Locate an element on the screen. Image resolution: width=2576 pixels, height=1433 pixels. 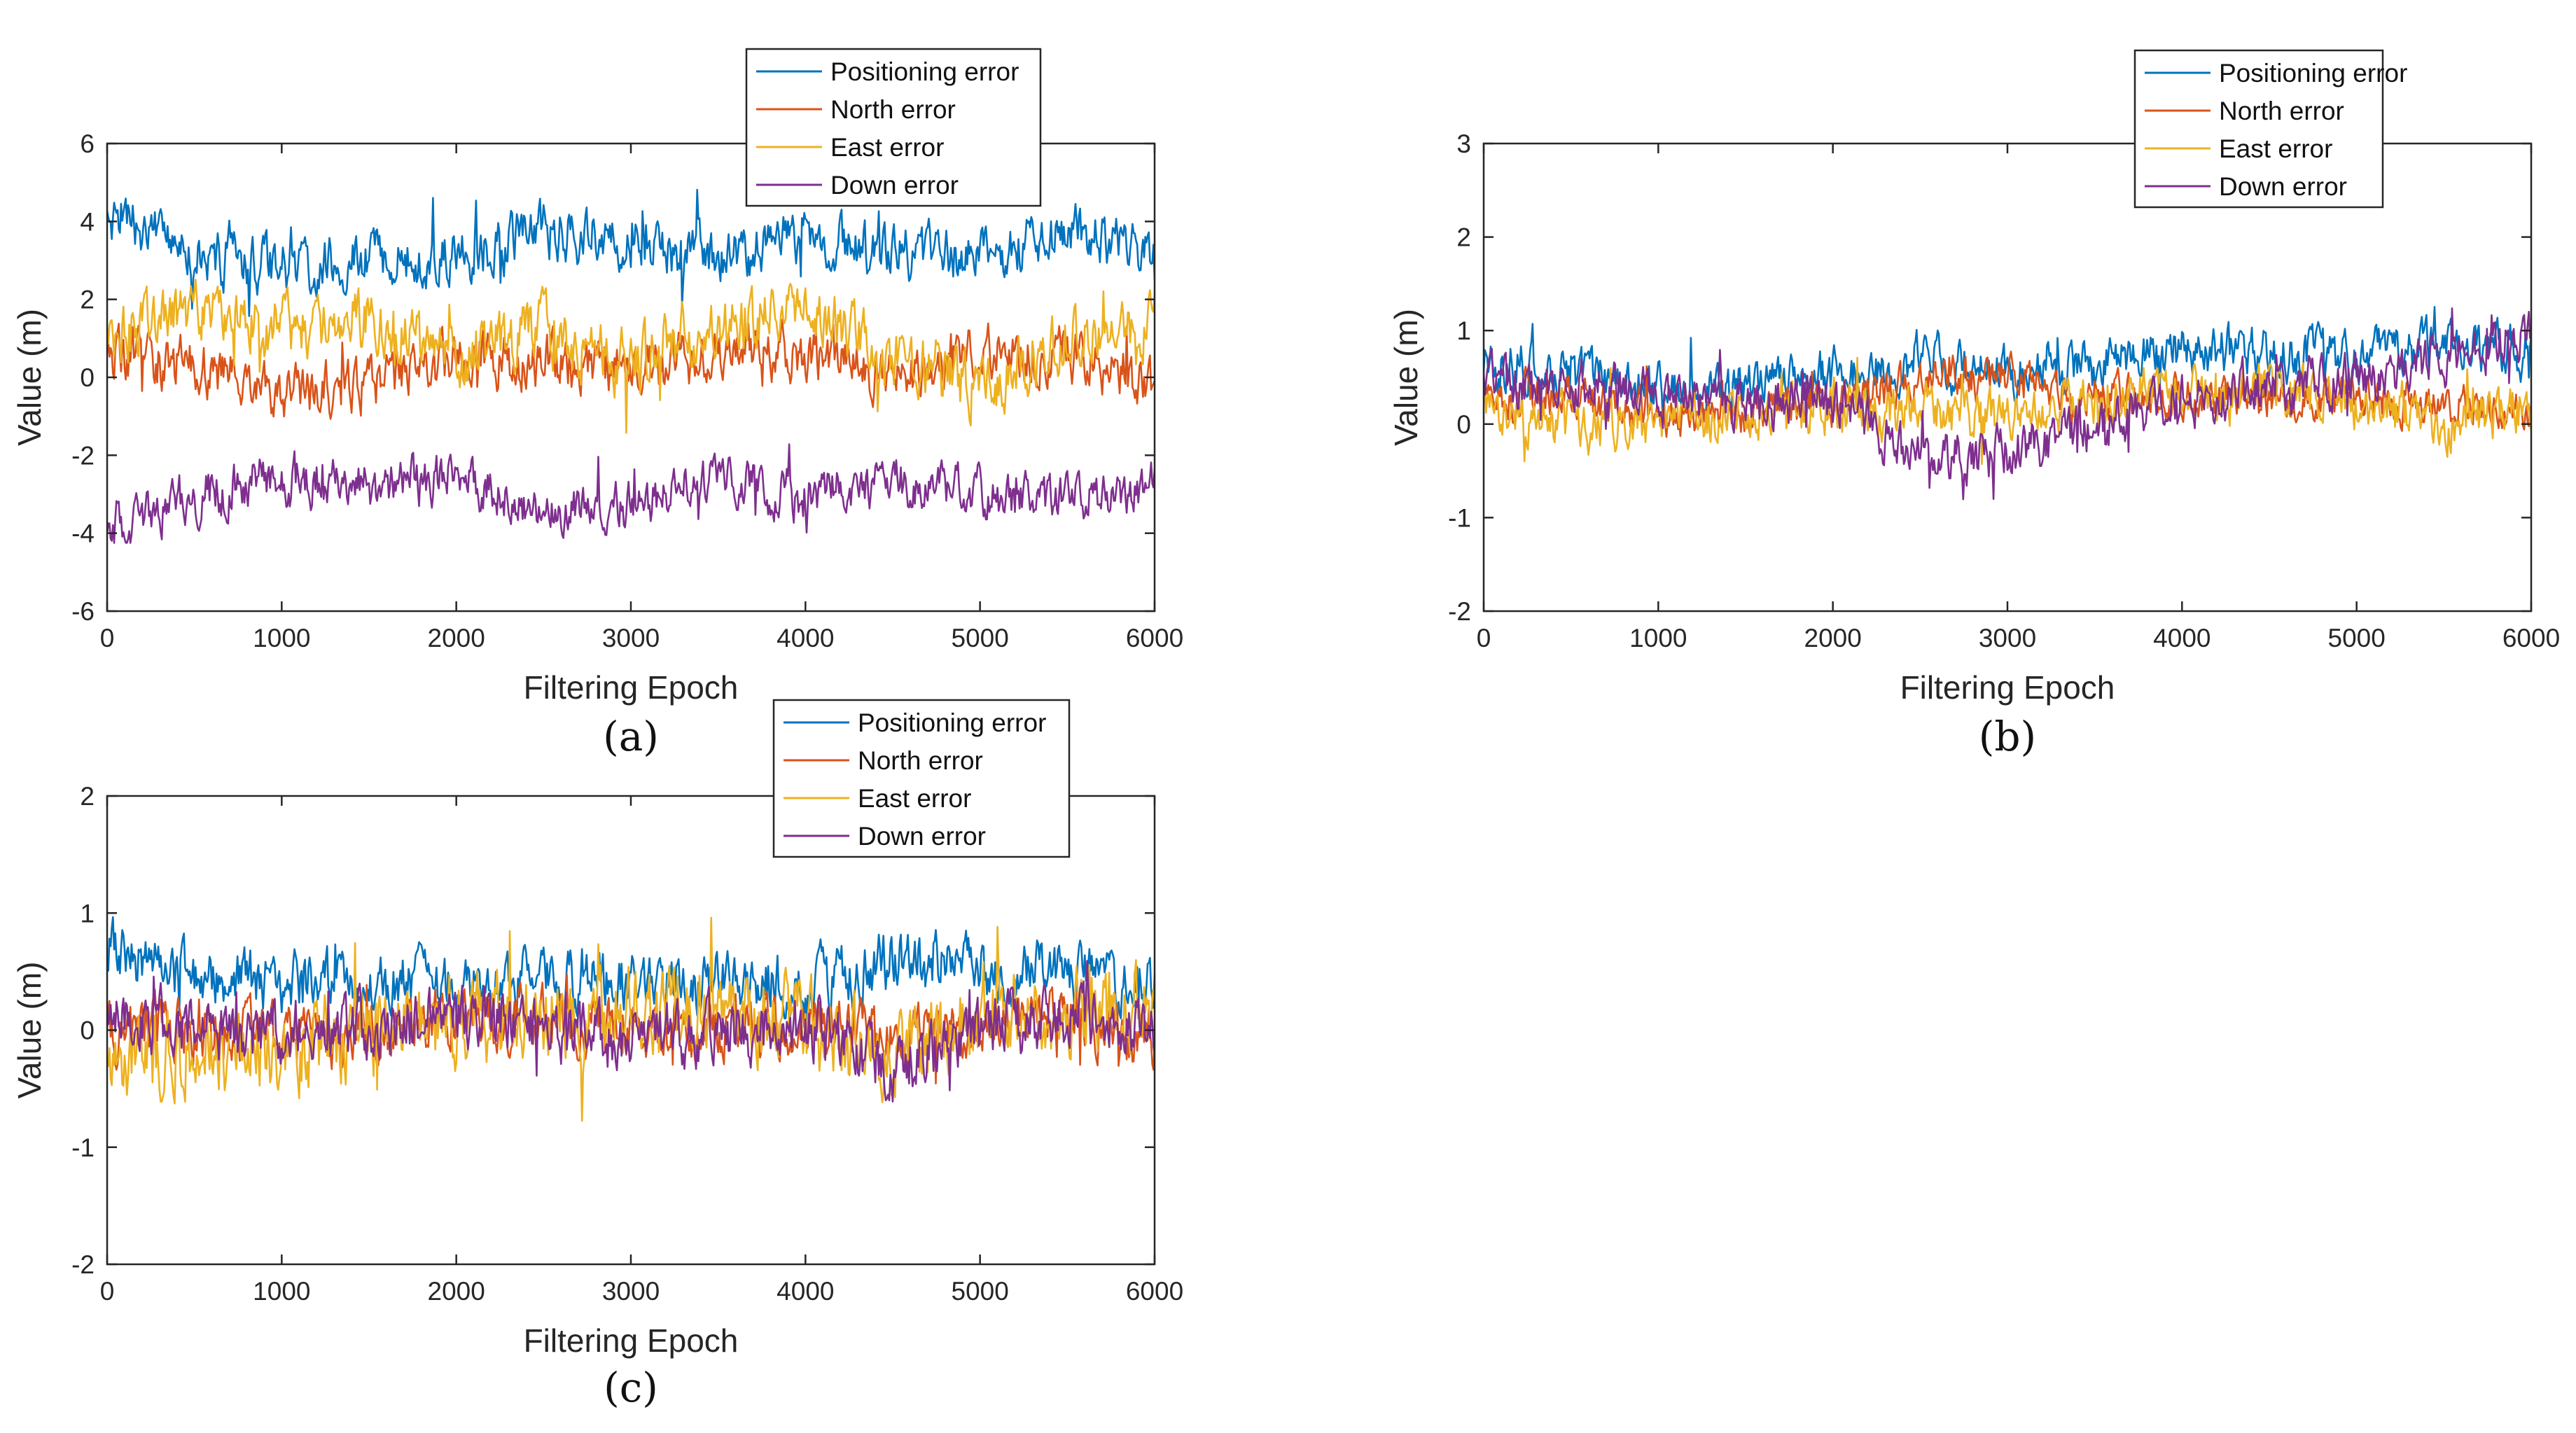
panel-label: (c) is located at coordinates (631, 1387).